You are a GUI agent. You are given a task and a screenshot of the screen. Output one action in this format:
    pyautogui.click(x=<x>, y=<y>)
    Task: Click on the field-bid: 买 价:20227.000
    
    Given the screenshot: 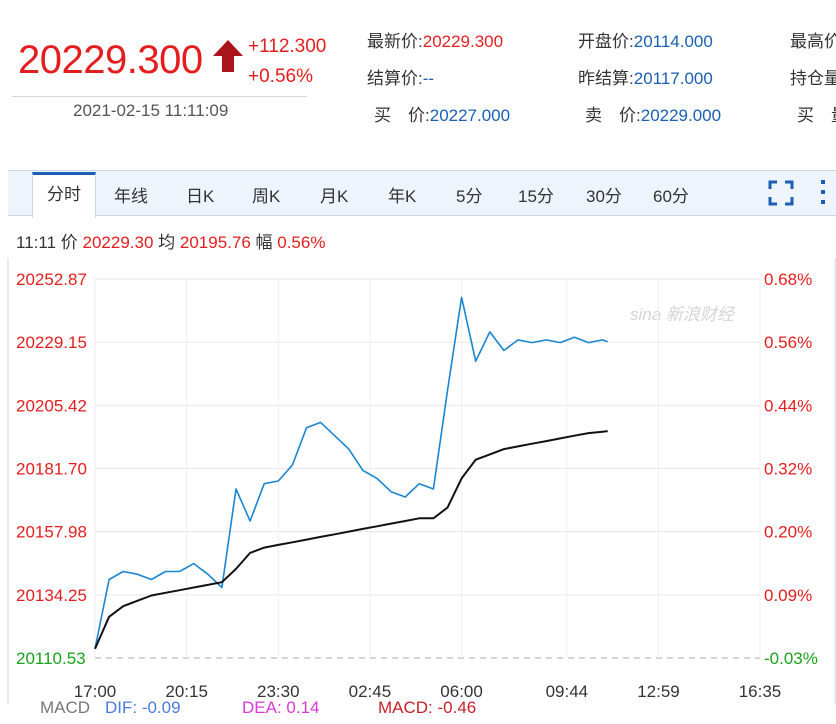 What is the action you would take?
    pyautogui.click(x=442, y=113)
    